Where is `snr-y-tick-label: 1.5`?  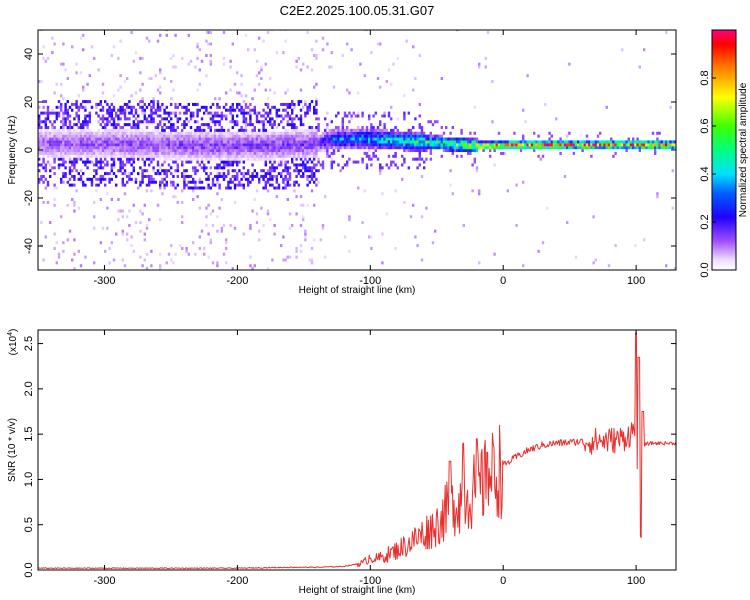
snr-y-tick-label: 1.5 is located at coordinates (29, 434).